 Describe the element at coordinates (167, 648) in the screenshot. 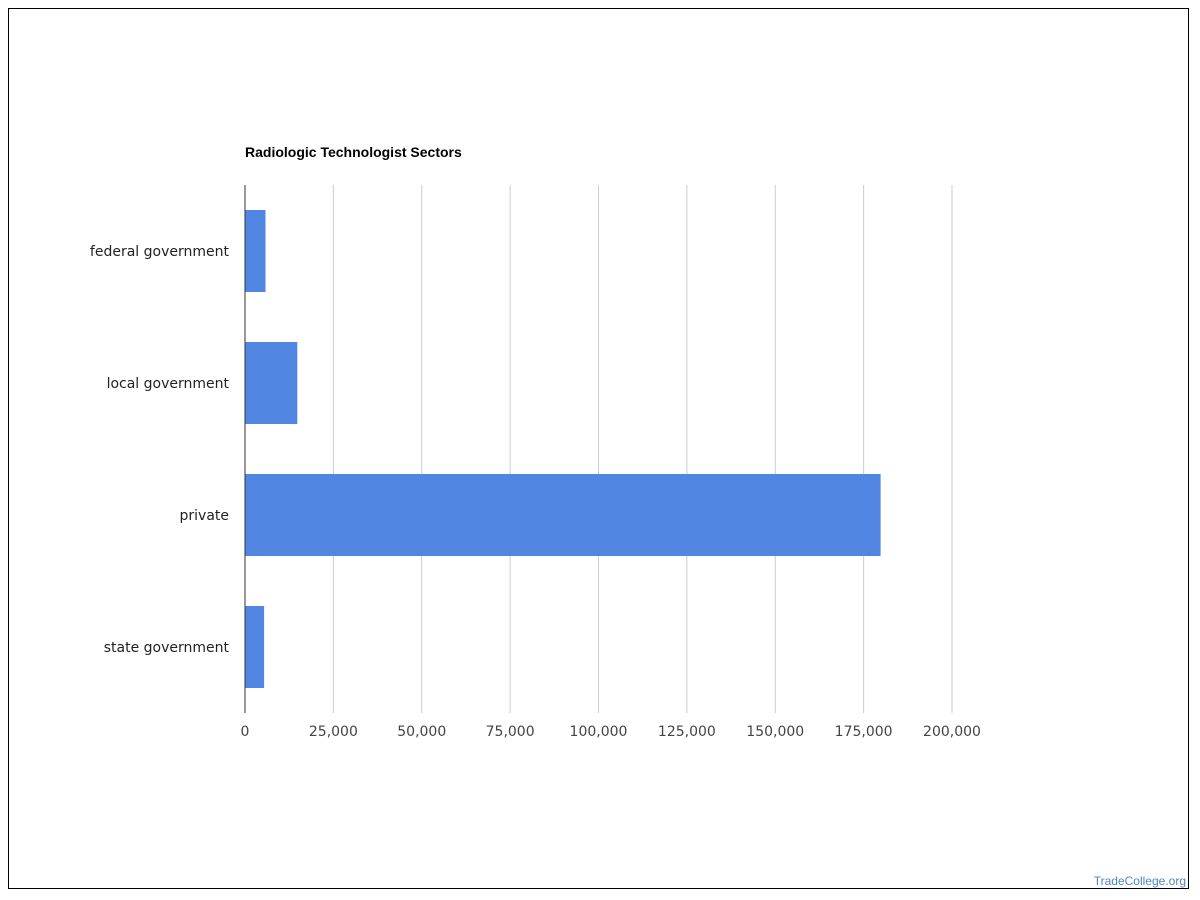

I see `category-label: state government` at that location.